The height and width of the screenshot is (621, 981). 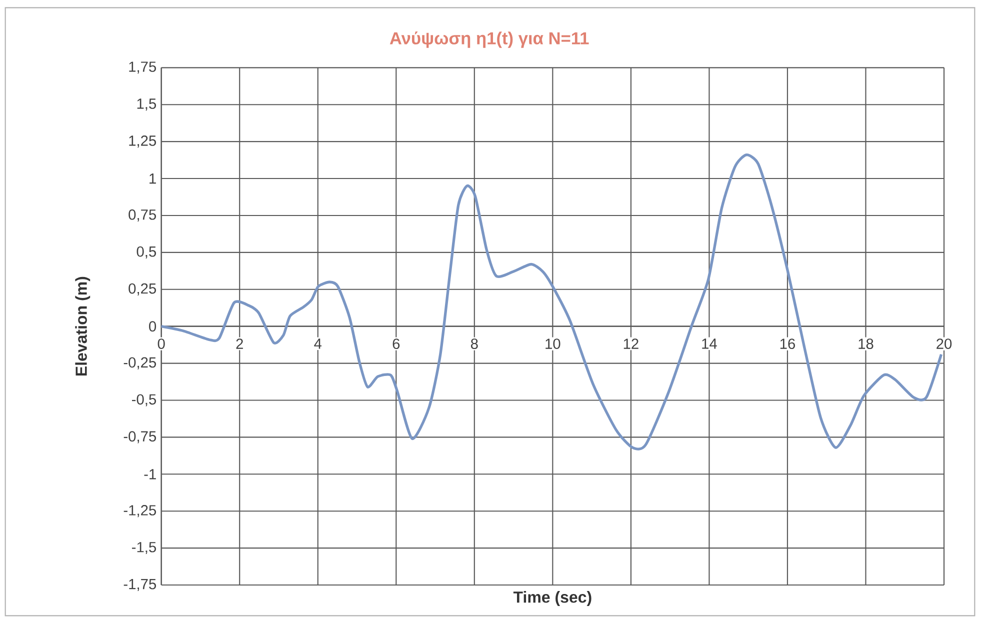 I want to click on x-tick-label: 18, so click(x=866, y=343).